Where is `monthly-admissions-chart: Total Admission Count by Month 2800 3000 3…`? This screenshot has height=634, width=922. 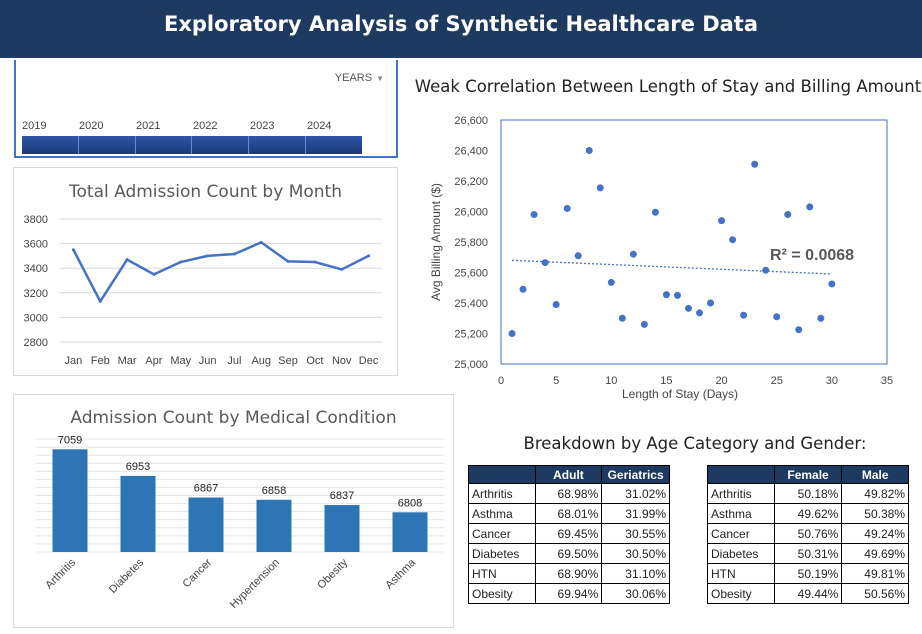 monthly-admissions-chart: Total Admission Count by Month 2800 3000 3… is located at coordinates (205, 271).